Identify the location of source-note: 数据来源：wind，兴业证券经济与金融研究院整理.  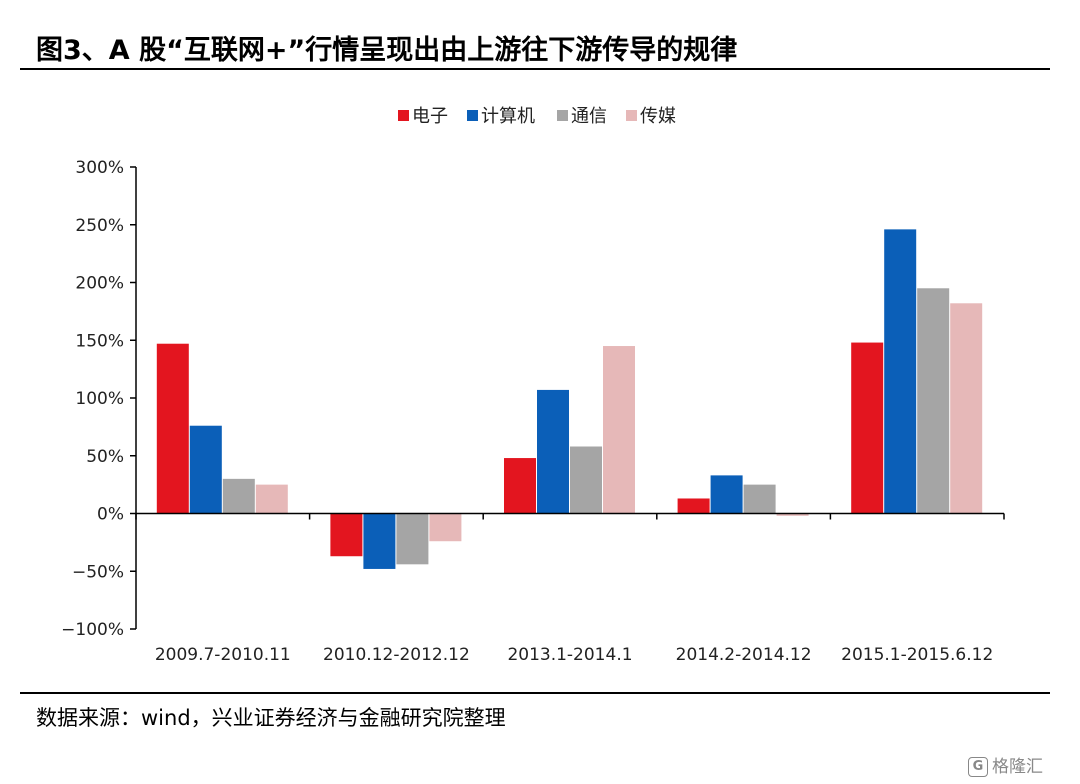
(271, 718).